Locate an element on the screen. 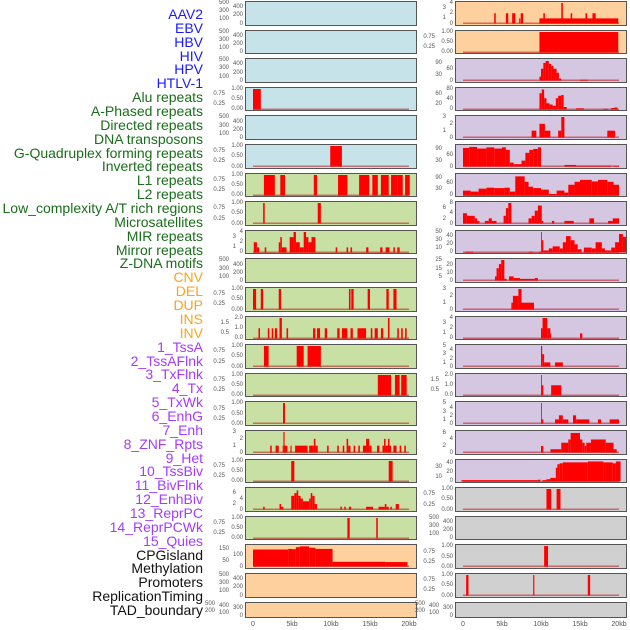 The image size is (630, 630). track-label: 1_TssA is located at coordinates (180, 346).